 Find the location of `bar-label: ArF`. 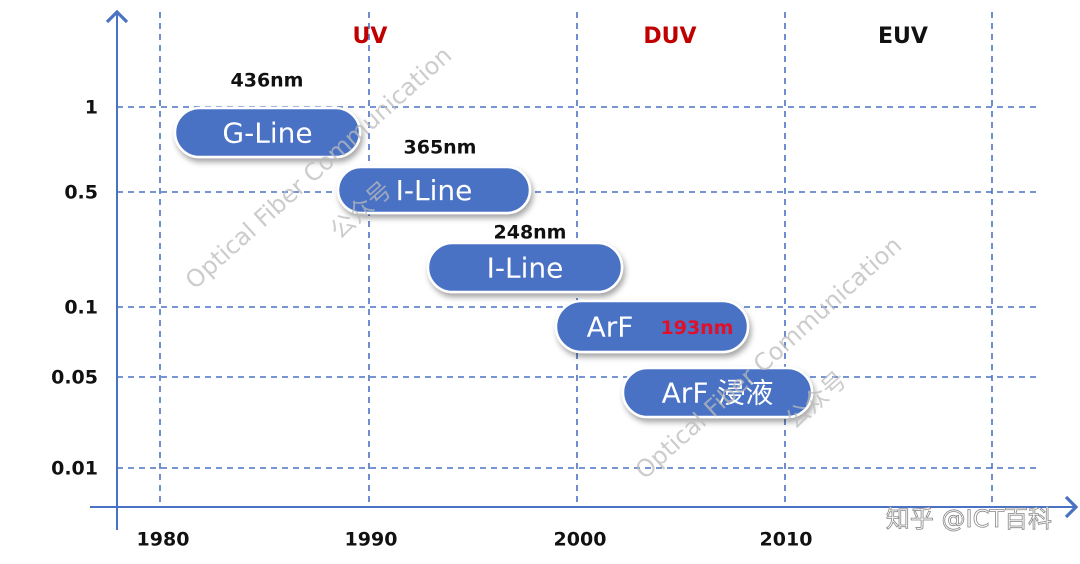

bar-label: ArF is located at coordinates (610, 327).